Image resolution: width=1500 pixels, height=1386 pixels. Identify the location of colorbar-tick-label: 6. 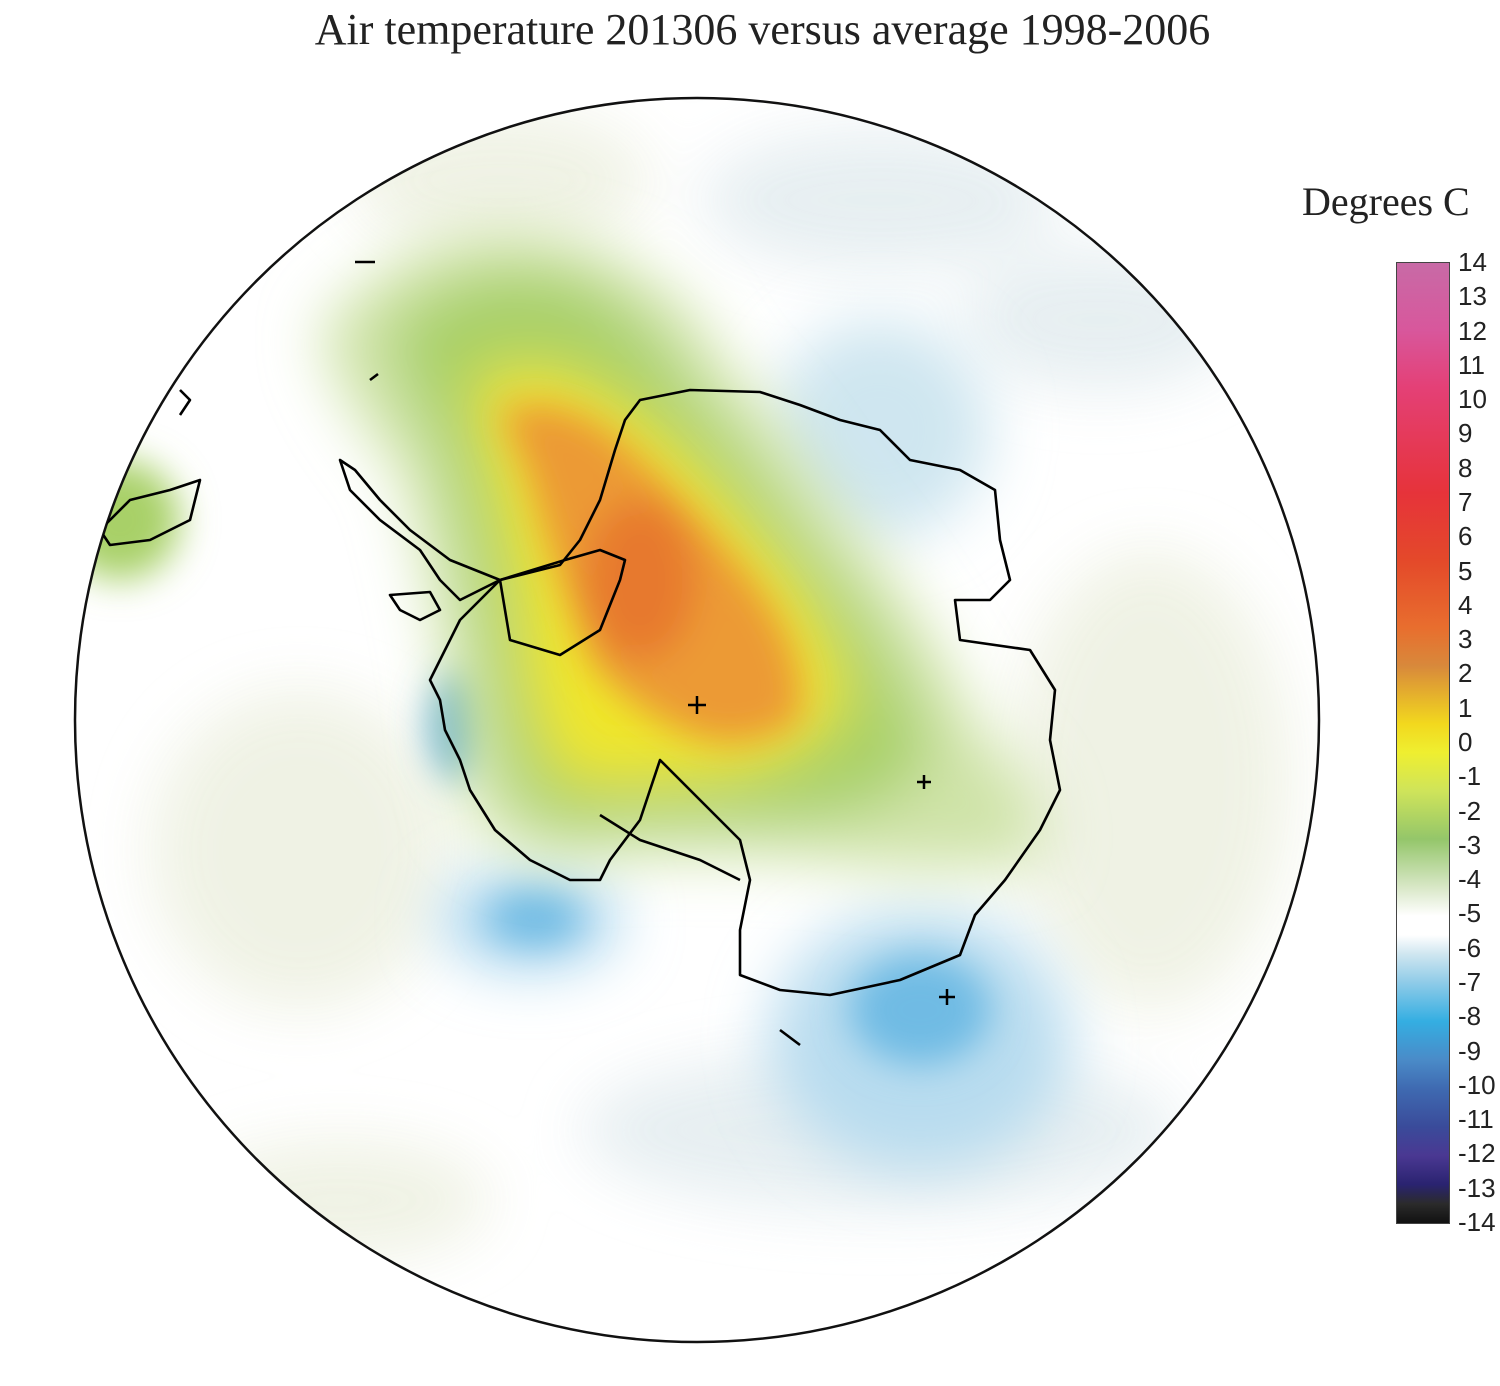
(1465, 536).